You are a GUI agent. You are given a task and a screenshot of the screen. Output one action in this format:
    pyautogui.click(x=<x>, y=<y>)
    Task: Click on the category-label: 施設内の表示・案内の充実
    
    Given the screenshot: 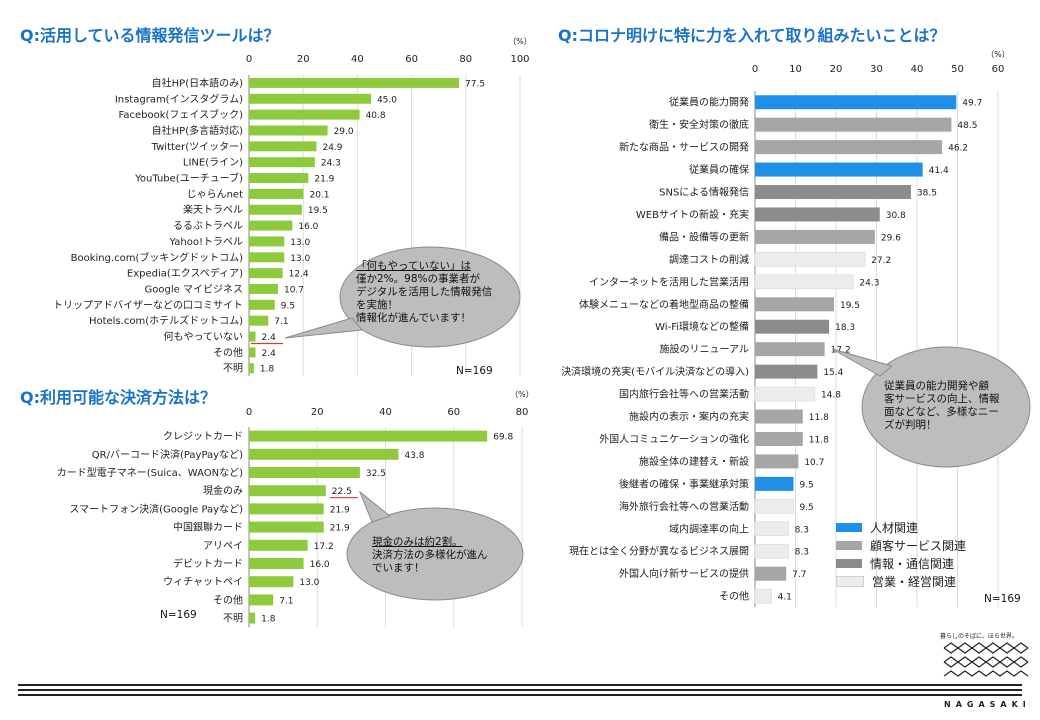 What is the action you would take?
    pyautogui.click(x=689, y=416)
    